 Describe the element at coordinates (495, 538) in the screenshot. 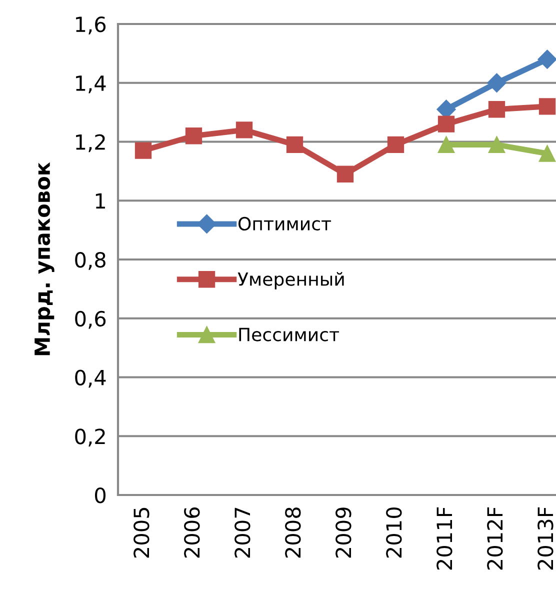

I see `x-tick-label: 2012F` at that location.